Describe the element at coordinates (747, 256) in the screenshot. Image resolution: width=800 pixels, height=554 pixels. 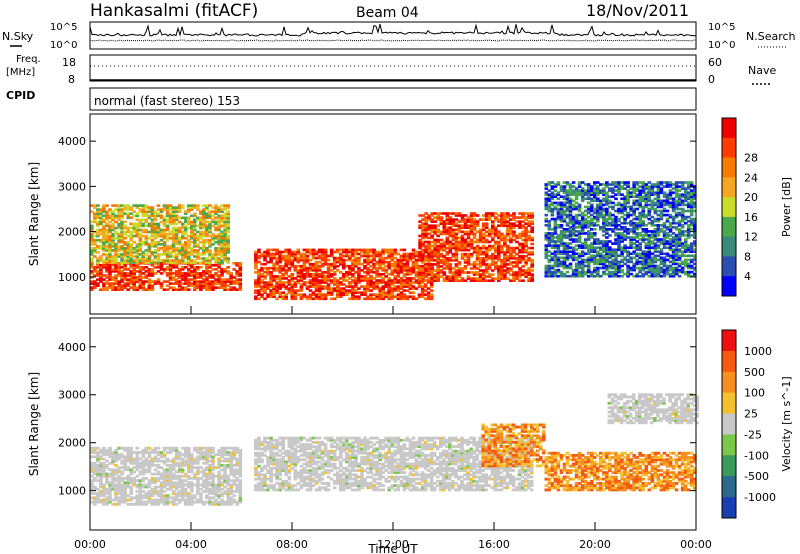
I see `power-colorbar-tick-1: 8` at that location.